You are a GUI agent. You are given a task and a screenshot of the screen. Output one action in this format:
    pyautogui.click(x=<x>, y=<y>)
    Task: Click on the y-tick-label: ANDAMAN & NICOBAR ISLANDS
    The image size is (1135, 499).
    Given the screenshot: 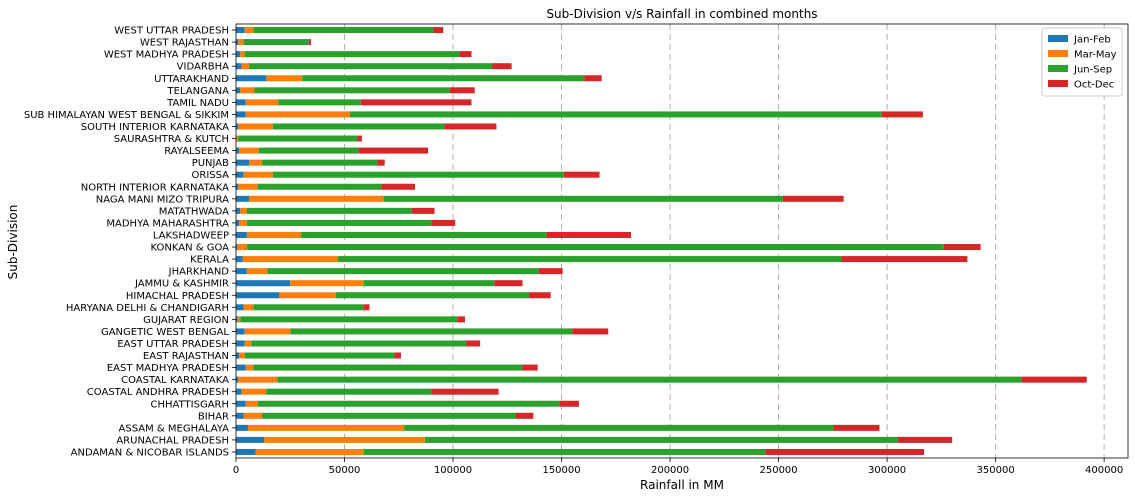 What is the action you would take?
    pyautogui.click(x=150, y=452)
    